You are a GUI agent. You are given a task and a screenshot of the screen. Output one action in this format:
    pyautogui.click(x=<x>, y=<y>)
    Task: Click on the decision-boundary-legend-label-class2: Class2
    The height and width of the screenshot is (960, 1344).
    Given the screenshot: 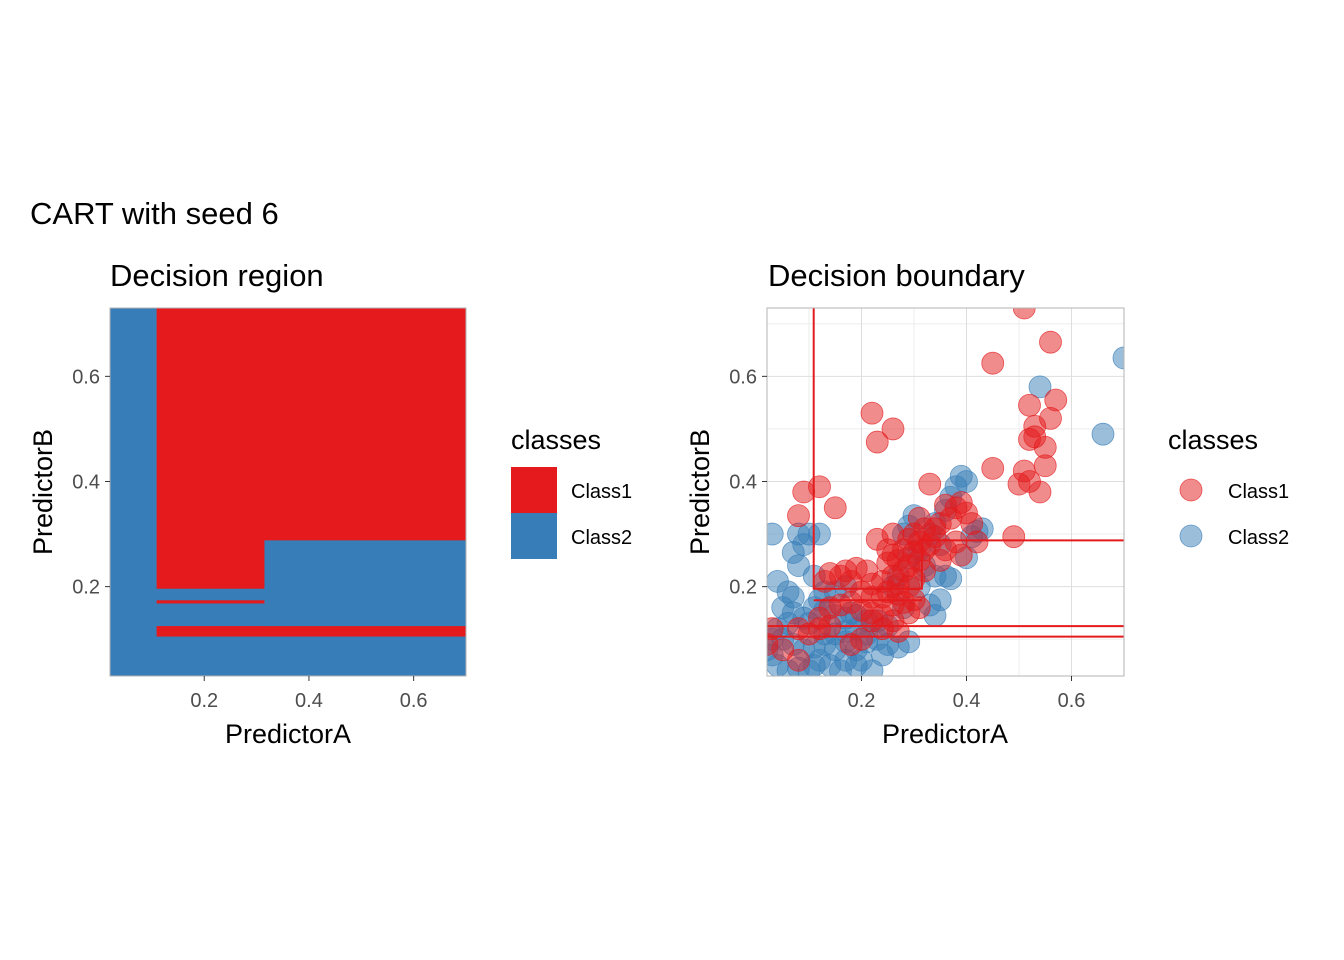 What is the action you would take?
    pyautogui.click(x=1258, y=538)
    